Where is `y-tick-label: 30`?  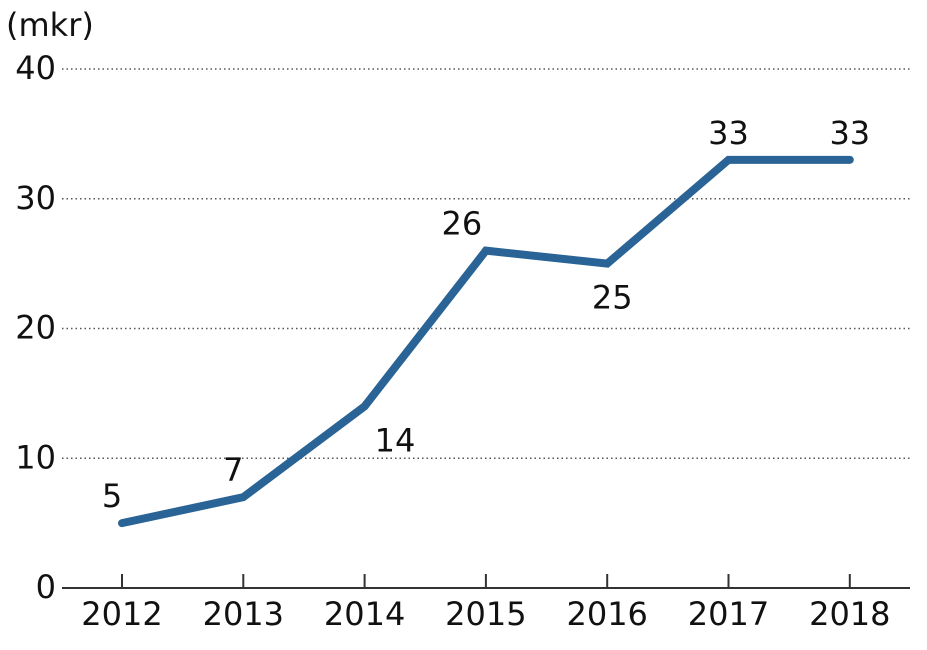 y-tick-label: 30 is located at coordinates (35, 198).